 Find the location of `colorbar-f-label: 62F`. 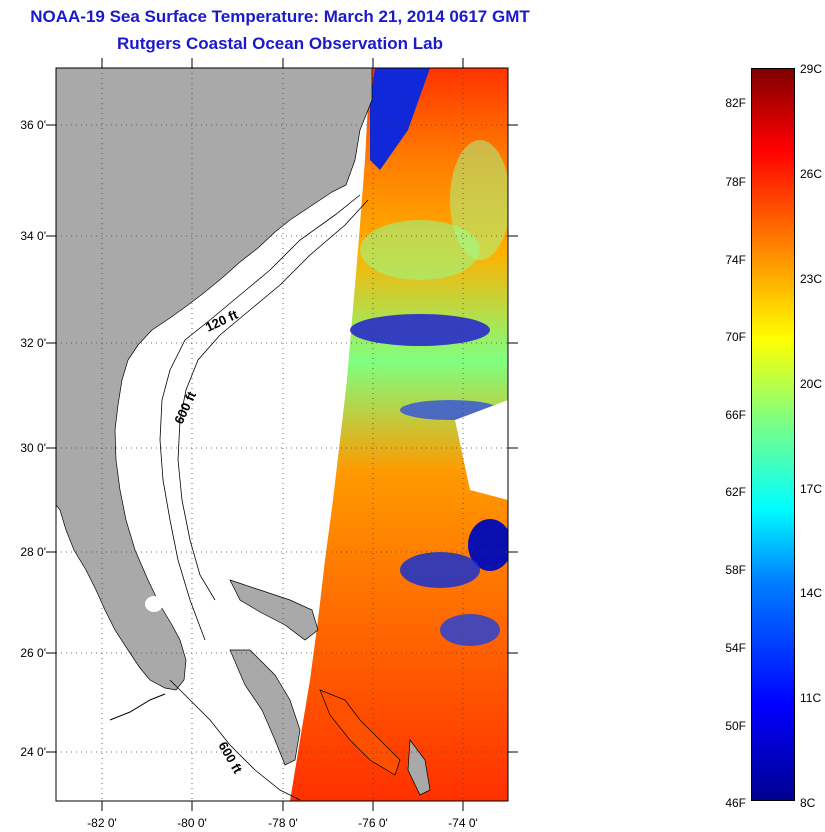

colorbar-f-label: 62F is located at coordinates (735, 492).